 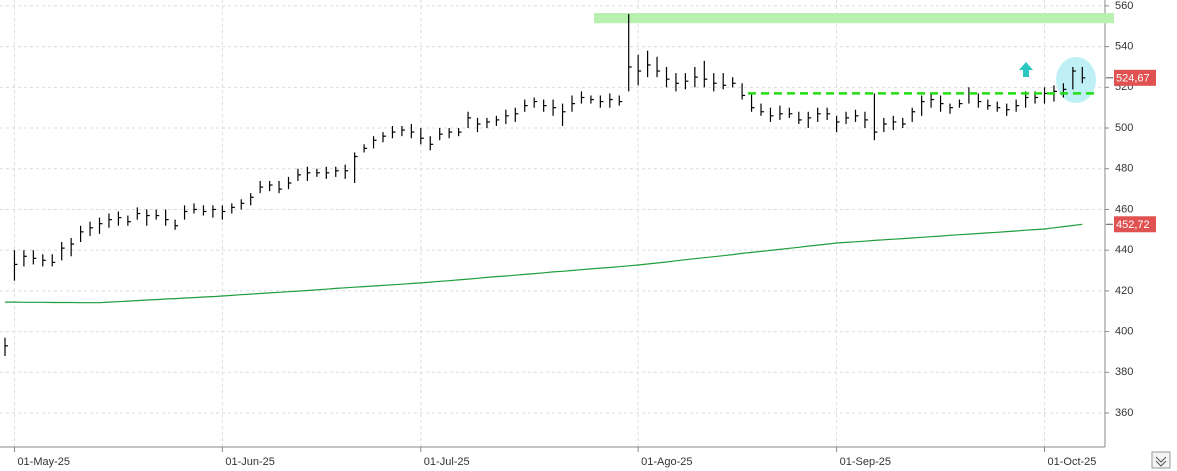 What do you see at coordinates (1076, 80) in the screenshot?
I see `highlight-ellipse` at bounding box center [1076, 80].